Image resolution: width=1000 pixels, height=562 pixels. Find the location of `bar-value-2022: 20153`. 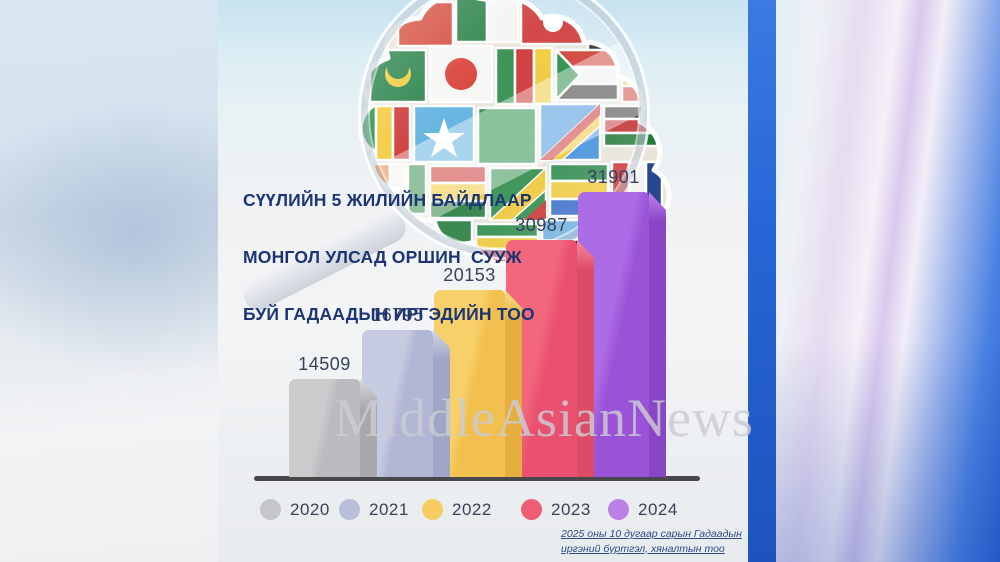

bar-value-2022: 20153 is located at coordinates (469, 275).